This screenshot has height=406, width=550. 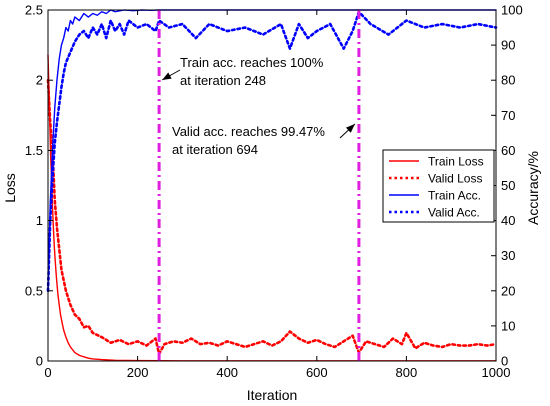 I want to click on y-left-tick-label: 1.5, so click(x=34, y=150).